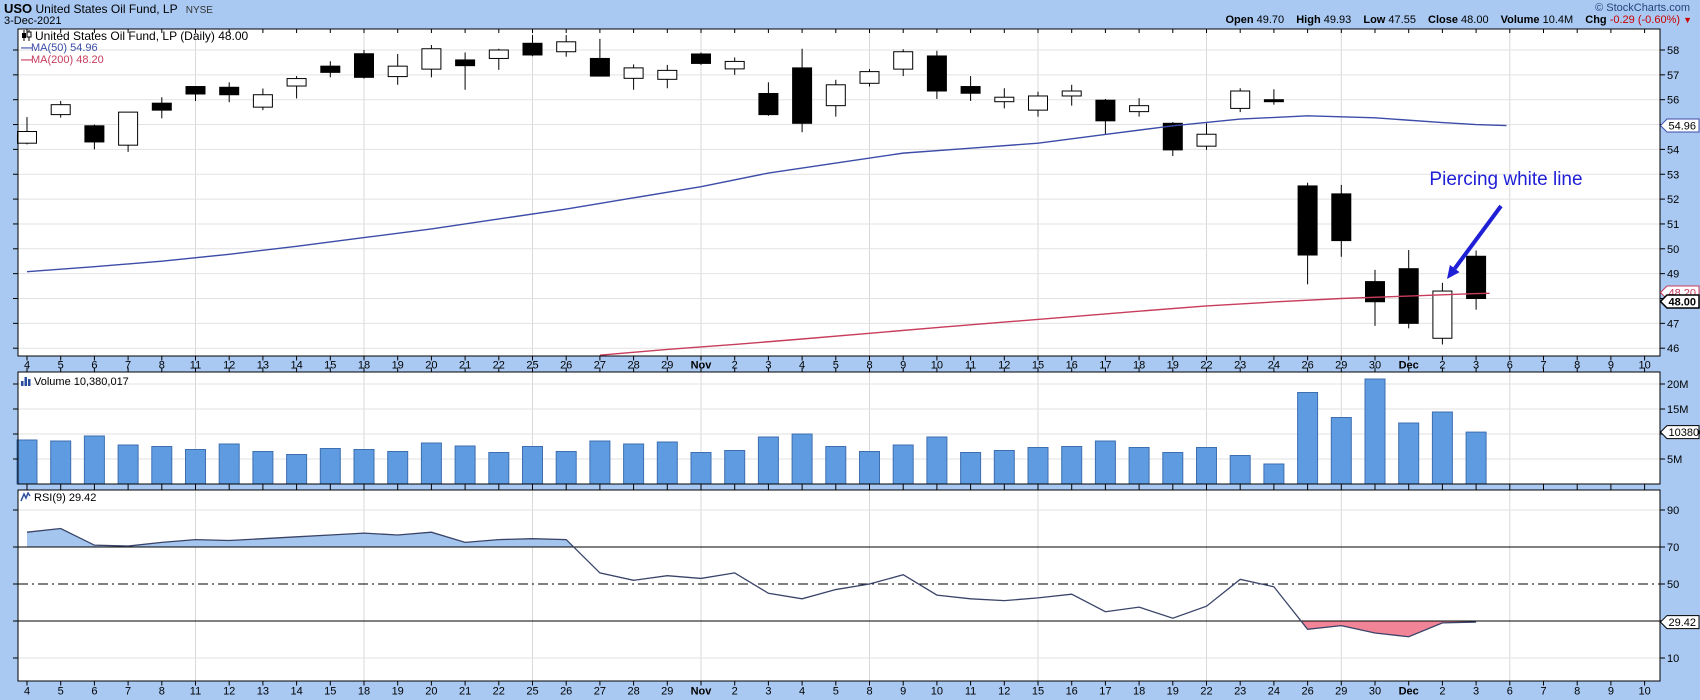  What do you see at coordinates (25, 496) in the screenshot?
I see `rsi-icon` at bounding box center [25, 496].